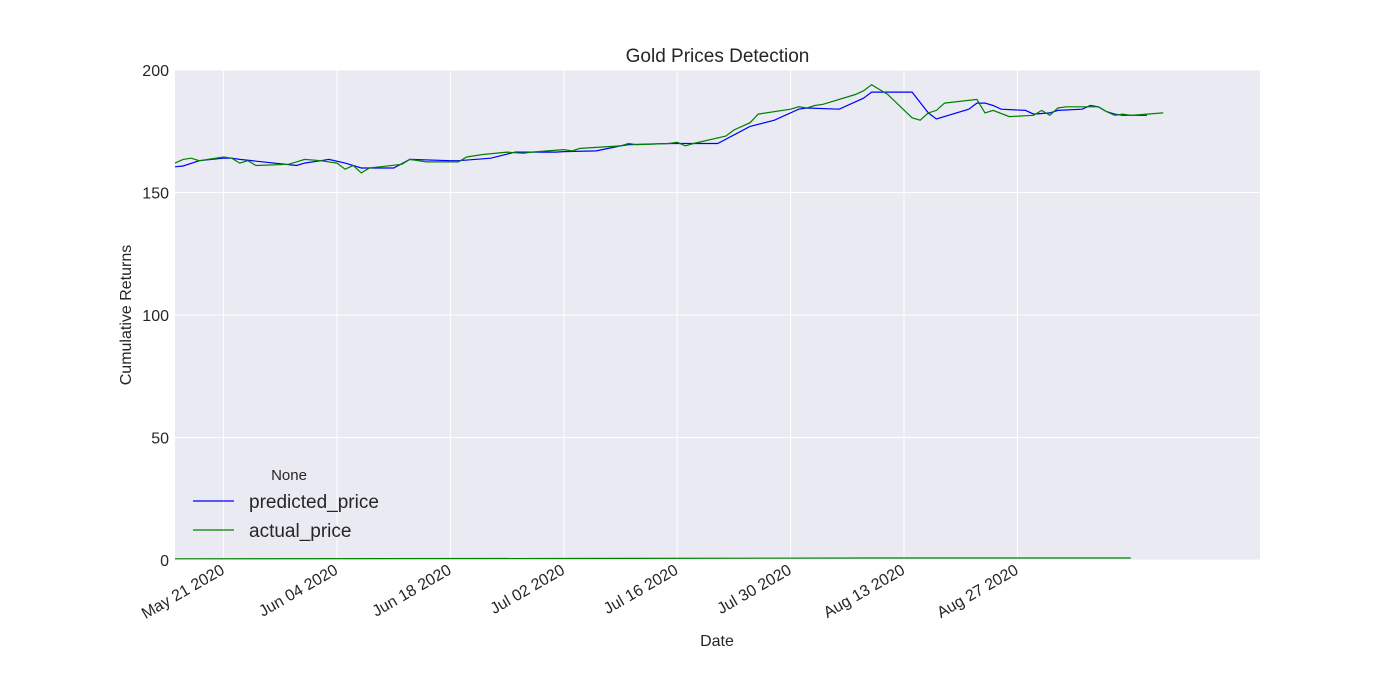 Image resolution: width=1400 pixels, height=700 pixels. I want to click on x-tick-label: Jul 02 2020, so click(528, 590).